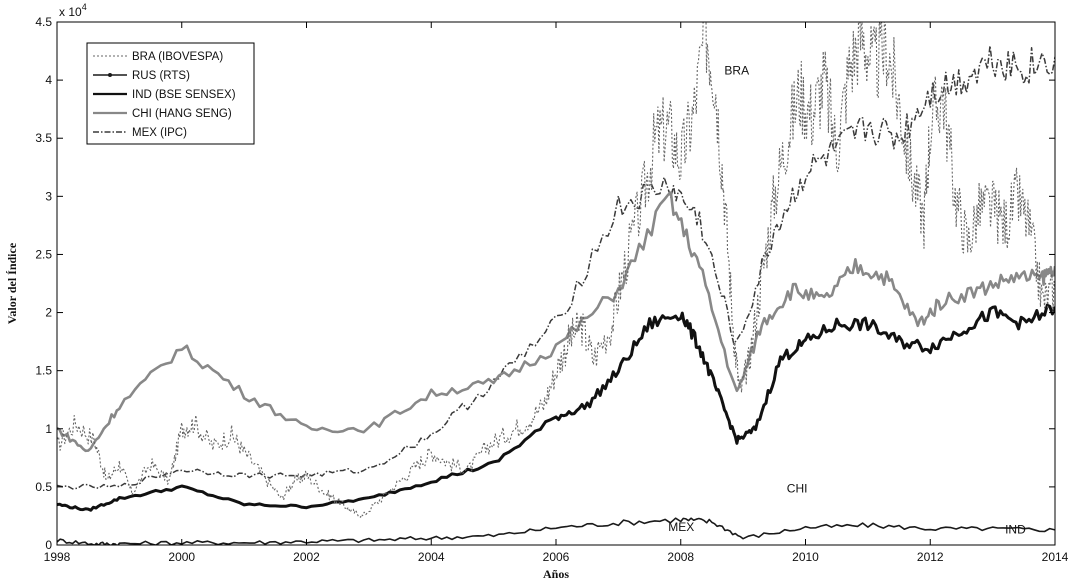 This screenshot has width=1070, height=582. Describe the element at coordinates (48, 80) in the screenshot. I see `y-tick-label: 4` at that location.